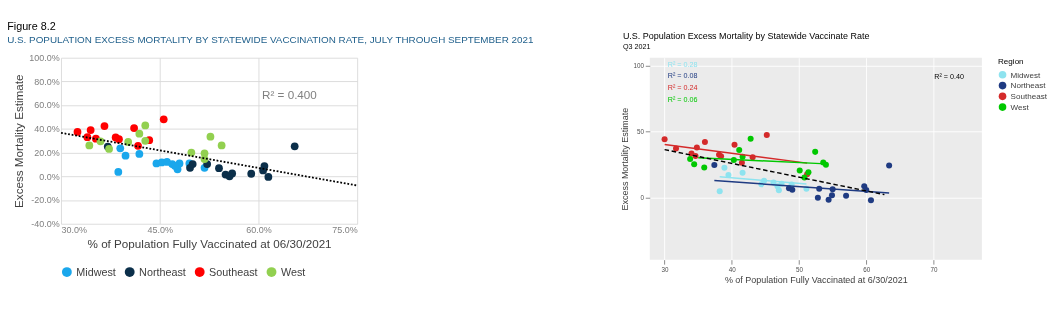 The width and height of the screenshot is (1051, 330). I want to click on x-tick-label: 60.0%, so click(259, 230).